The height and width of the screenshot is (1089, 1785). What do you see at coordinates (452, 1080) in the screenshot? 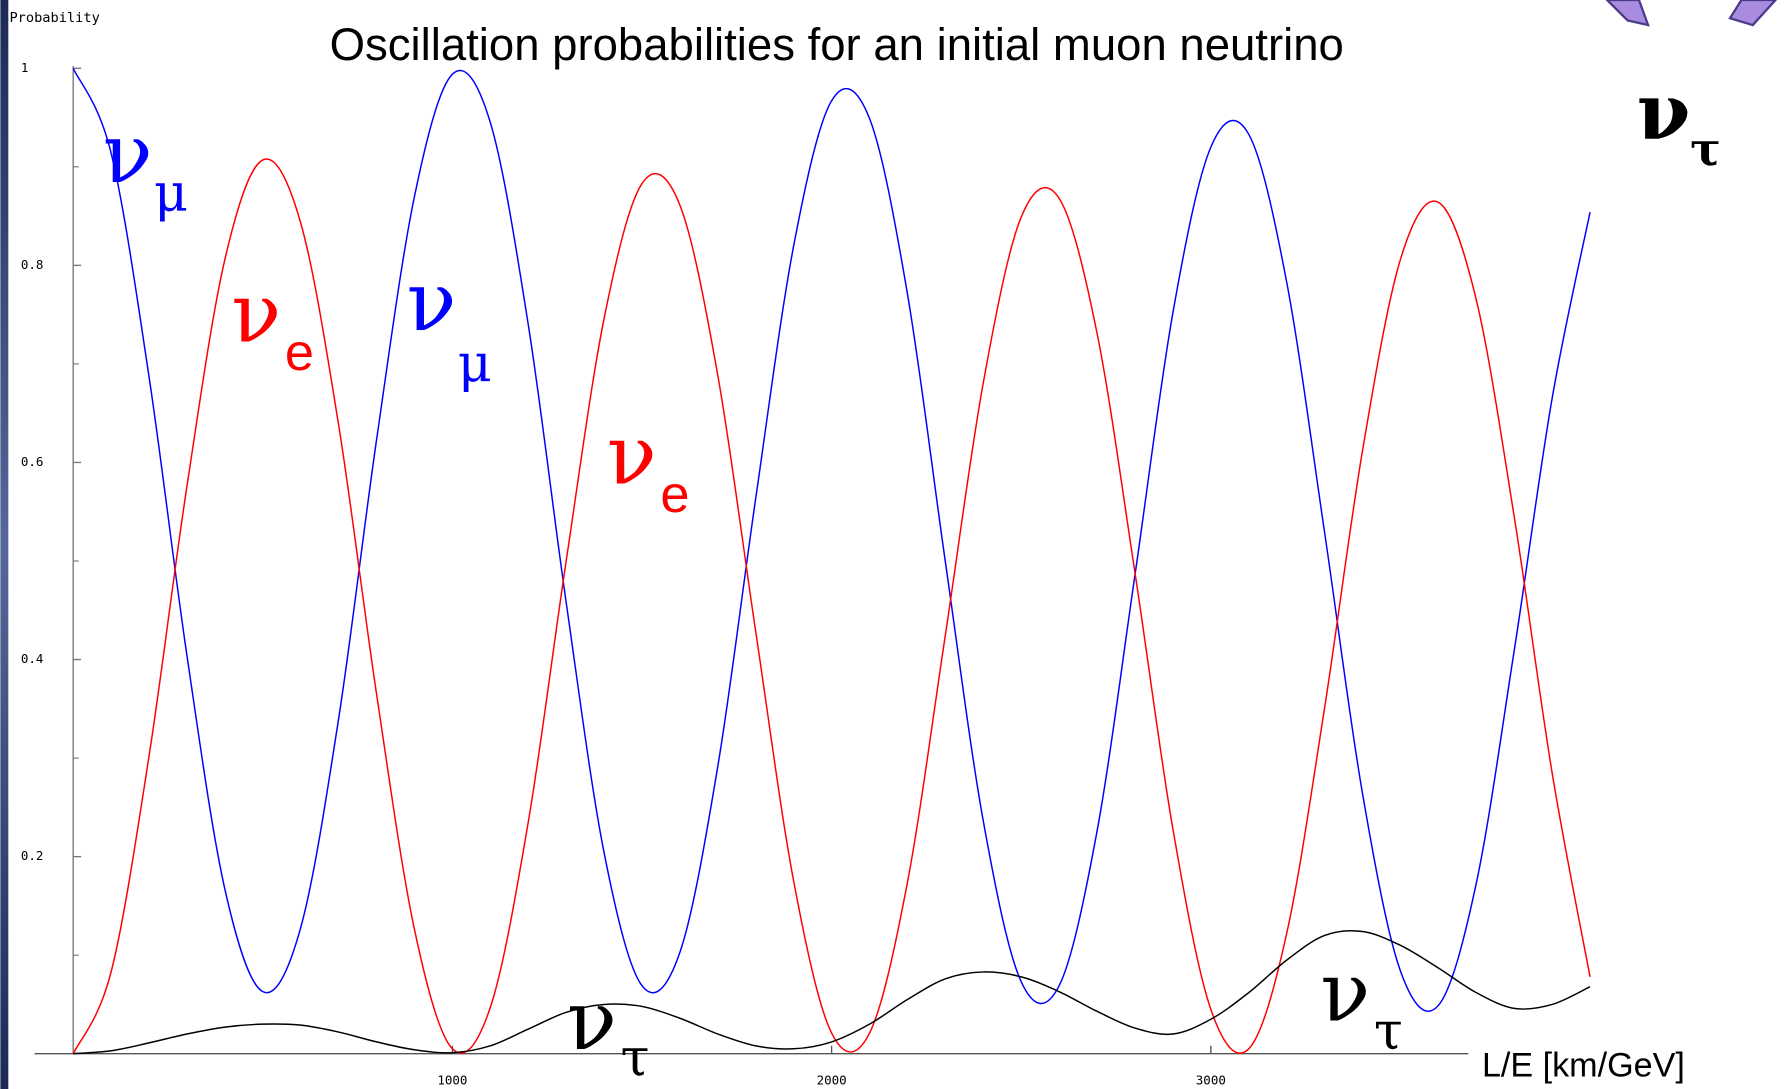
I see `x-tick-label: 1000` at bounding box center [452, 1080].